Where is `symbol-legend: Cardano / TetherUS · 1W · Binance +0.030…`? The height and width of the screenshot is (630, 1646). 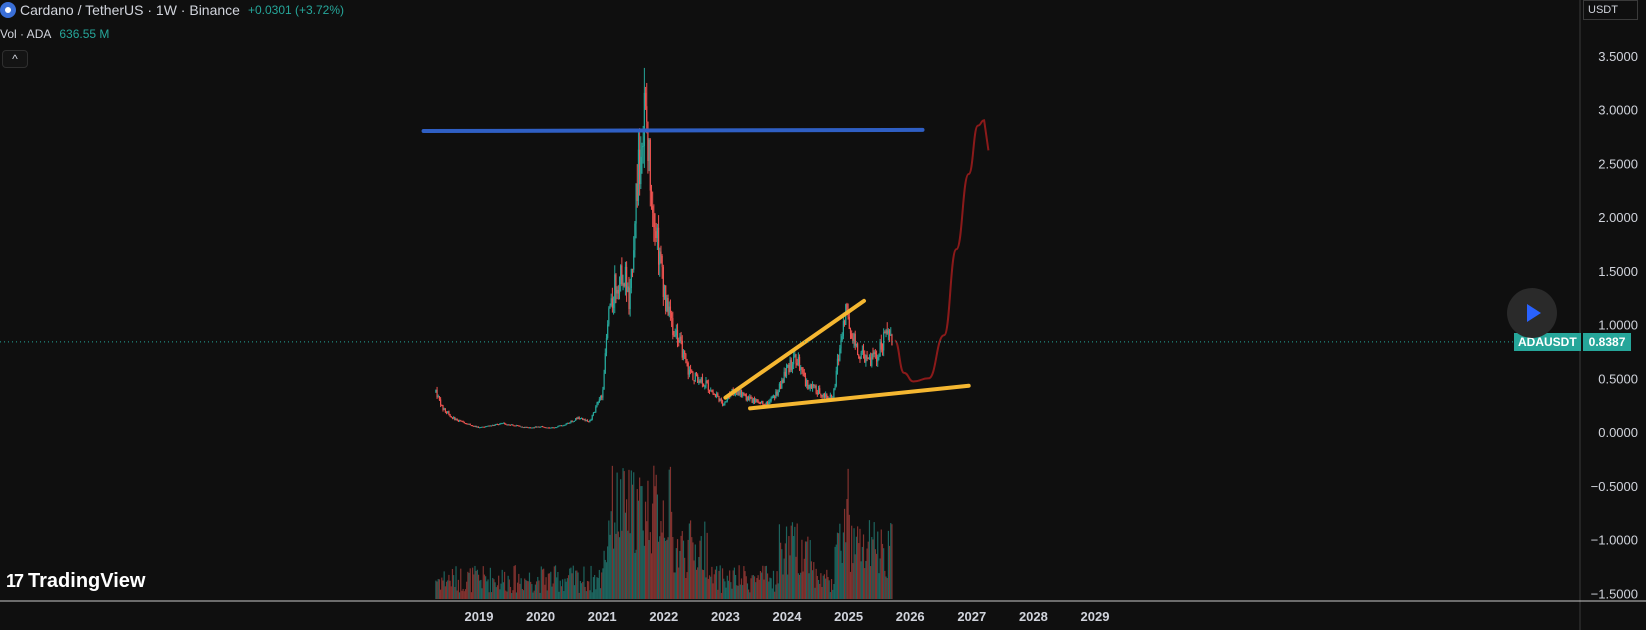
symbol-legend: Cardano / TetherUS · 1W · Binance +0.030… is located at coordinates (172, 10).